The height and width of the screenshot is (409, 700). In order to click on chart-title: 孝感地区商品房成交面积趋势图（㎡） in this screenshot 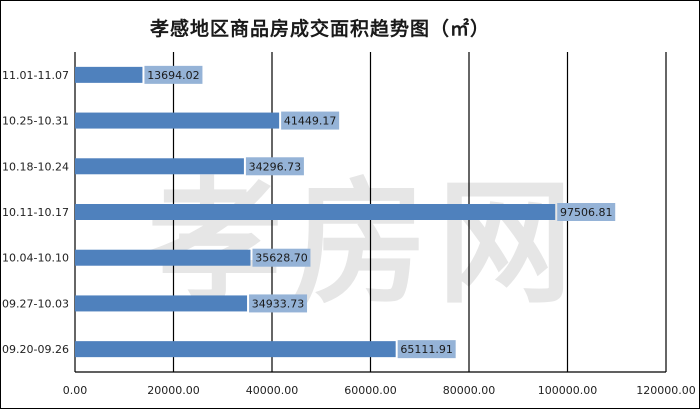, I will do `click(319, 29)`.